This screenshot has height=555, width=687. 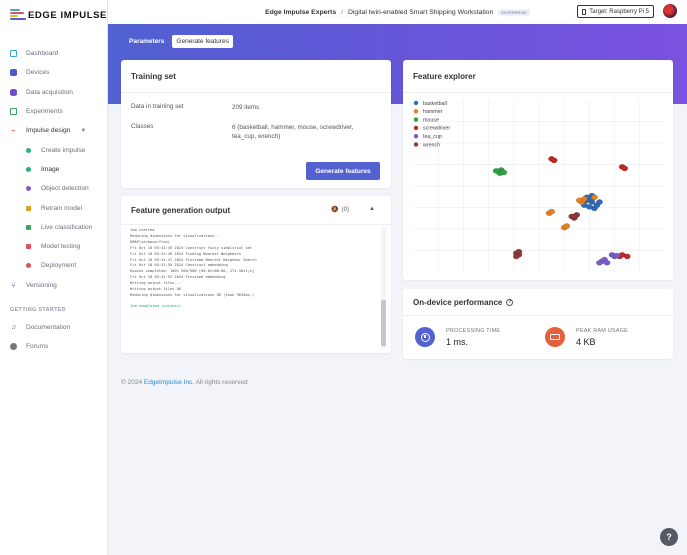 What do you see at coordinates (67, 15) in the screenshot?
I see `logo-text: EDGE IMPULSE` at bounding box center [67, 15].